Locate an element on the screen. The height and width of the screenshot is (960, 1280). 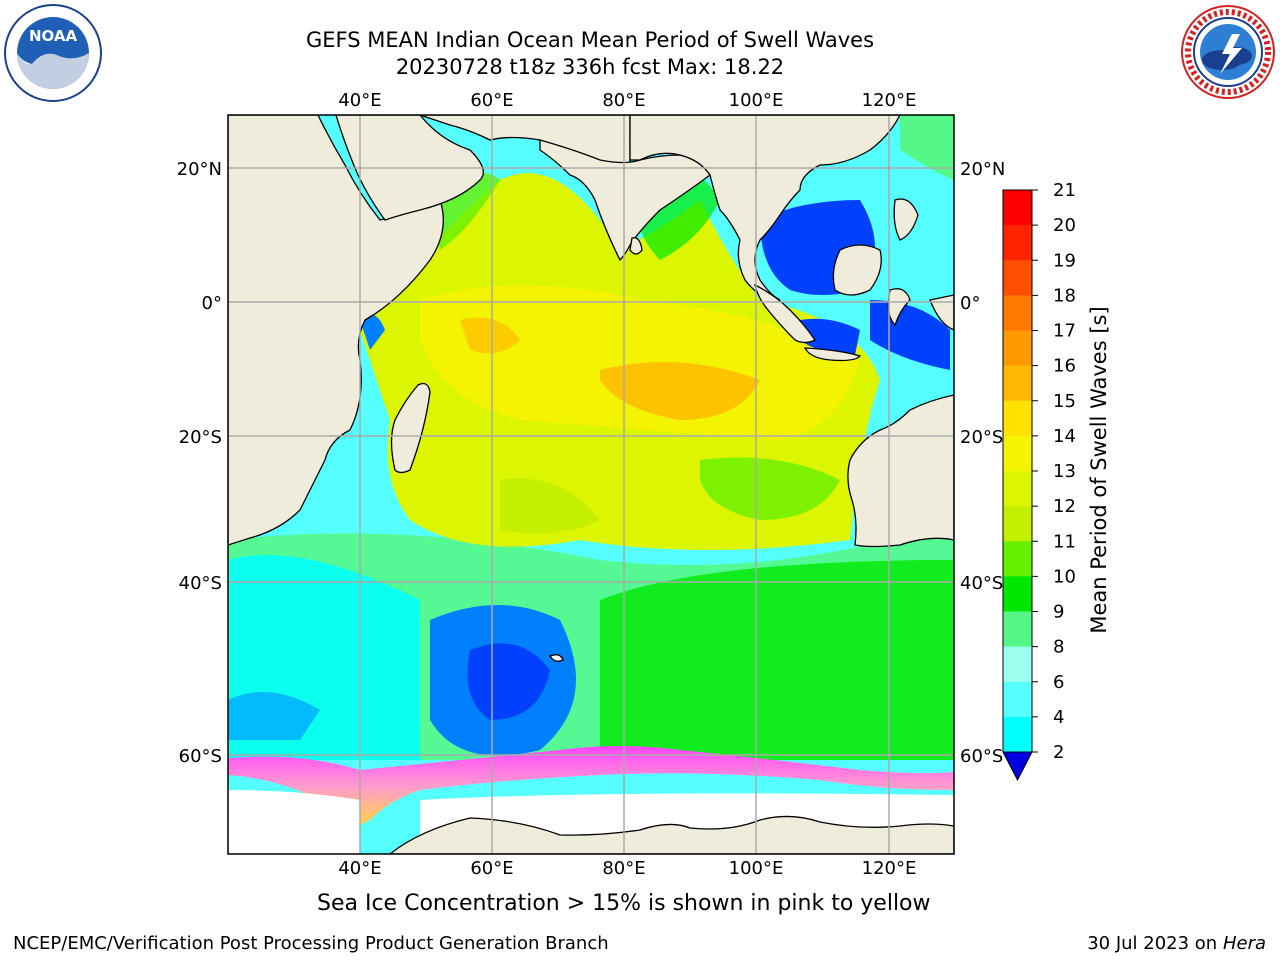
lon-ticks-bottom: 40°E 60°E 80°E 100°E 120°E is located at coordinates (627, 868).